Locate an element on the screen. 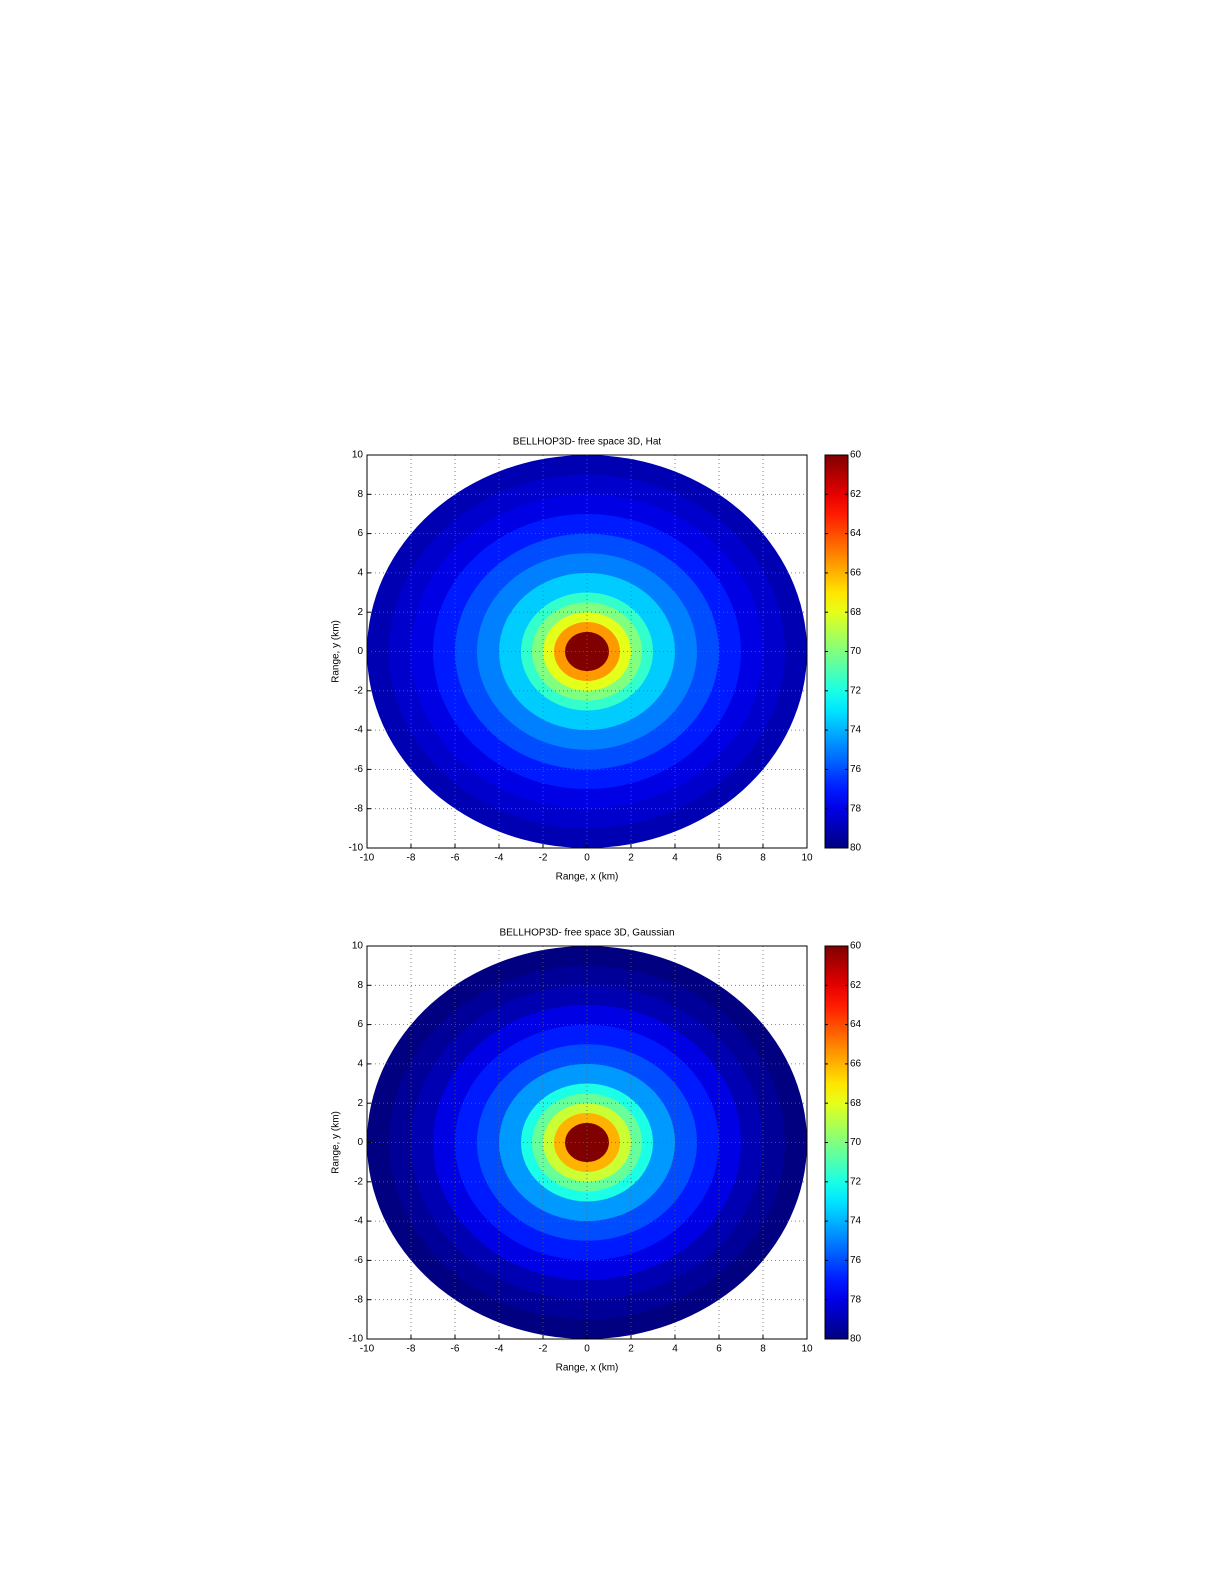  chart-title: BELLHOP3D- free space 3D, Gaussian is located at coordinates (586, 933).